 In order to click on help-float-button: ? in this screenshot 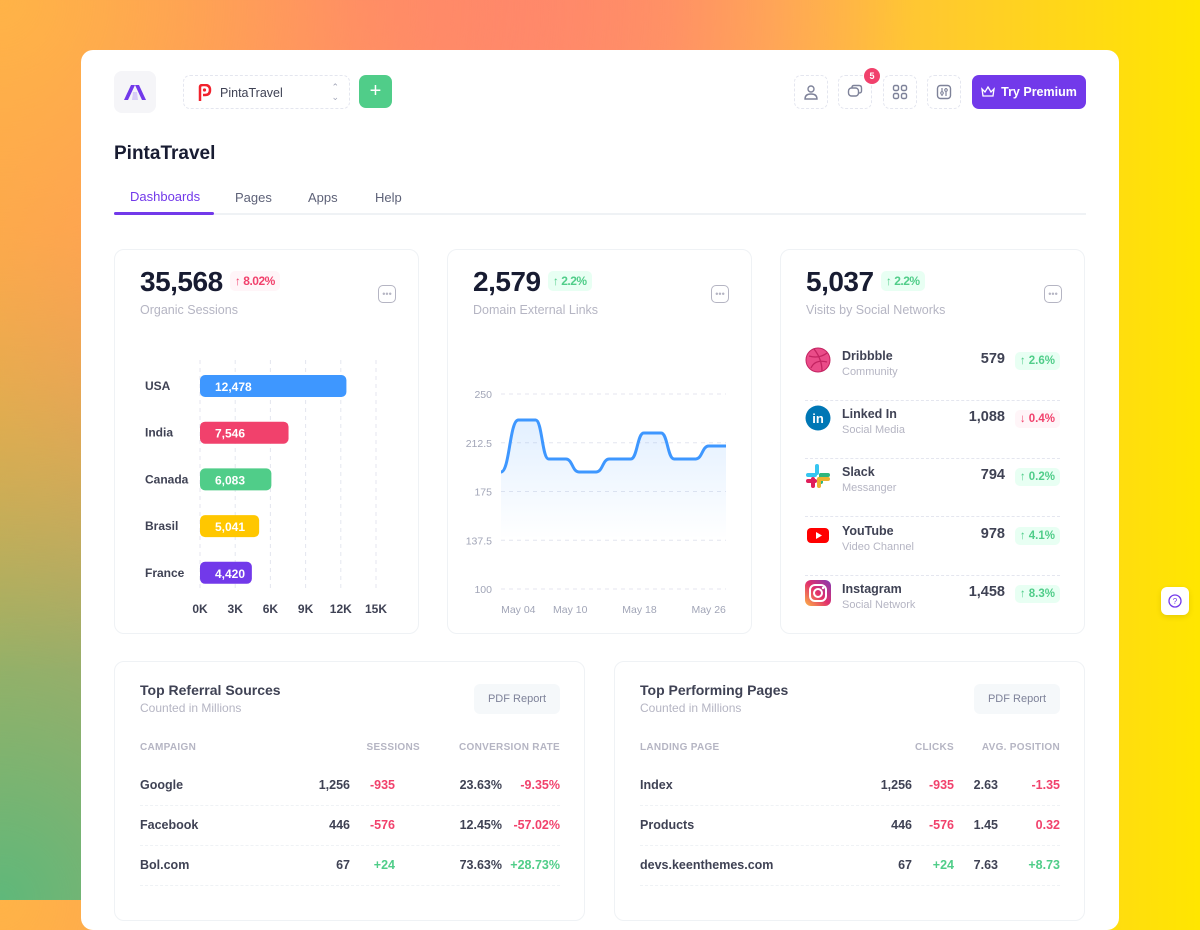, I will do `click(1175, 601)`.